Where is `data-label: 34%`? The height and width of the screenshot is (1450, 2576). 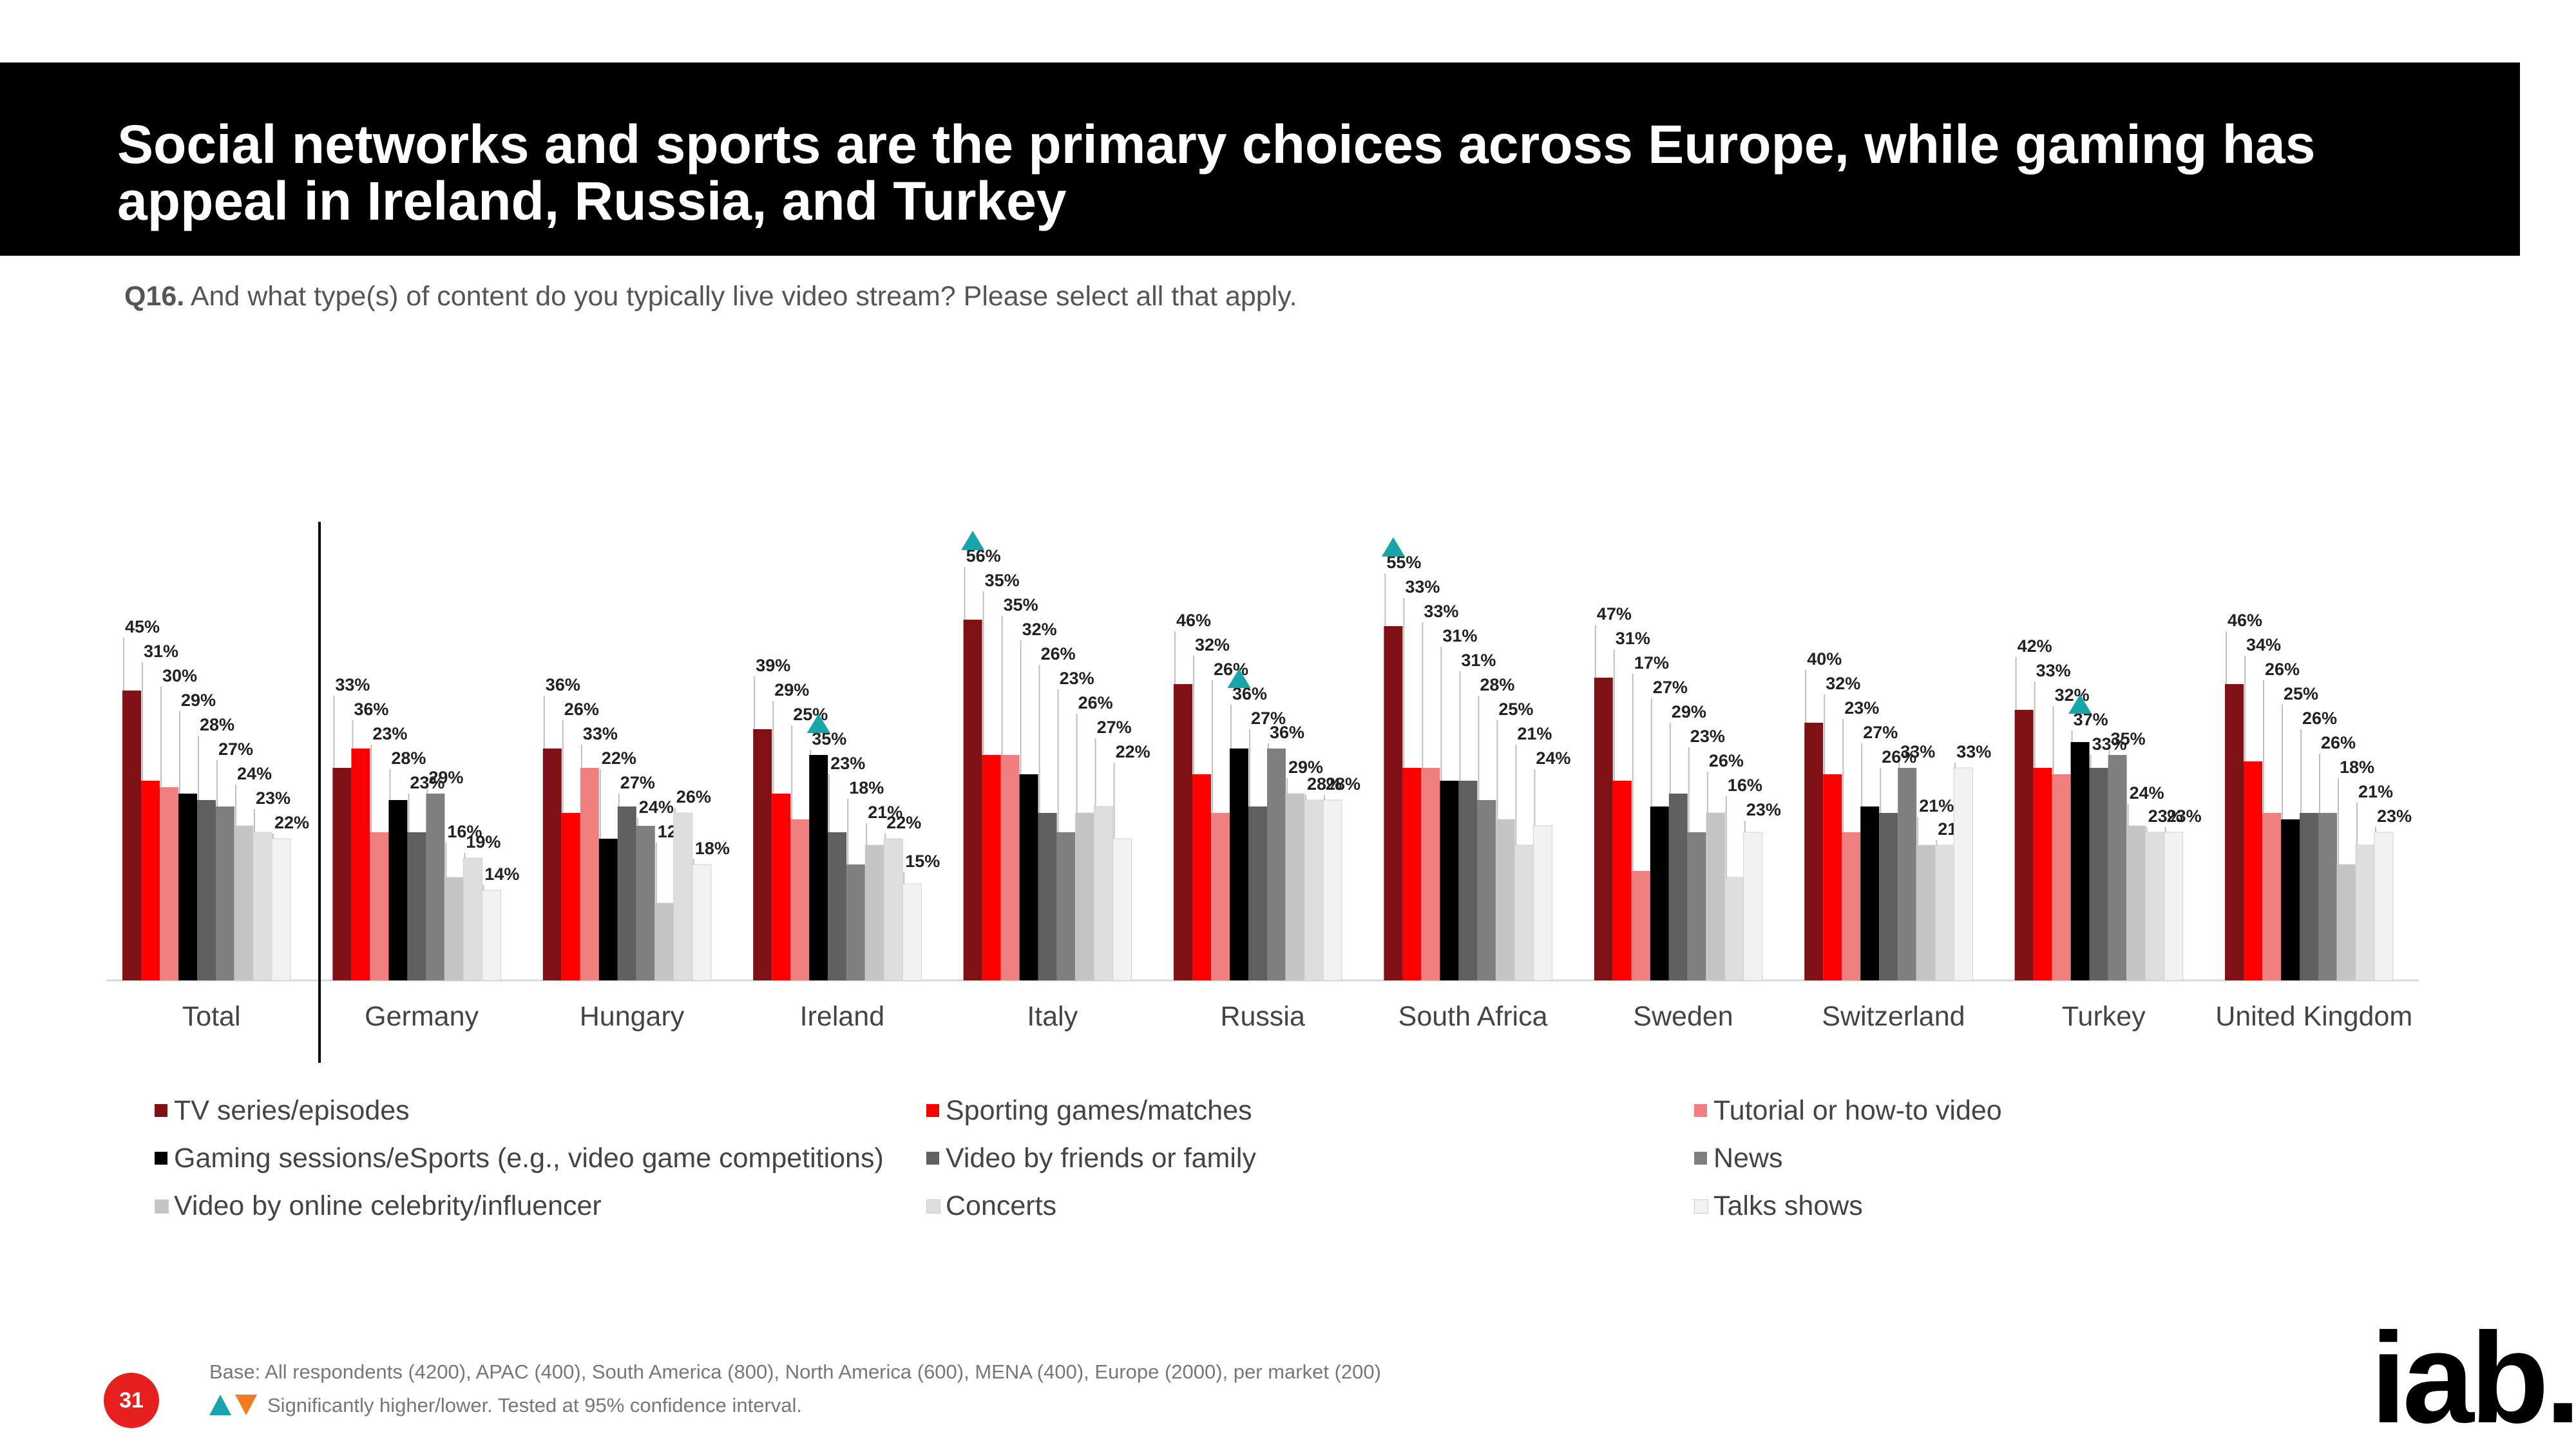
data-label: 34% is located at coordinates (2263, 644).